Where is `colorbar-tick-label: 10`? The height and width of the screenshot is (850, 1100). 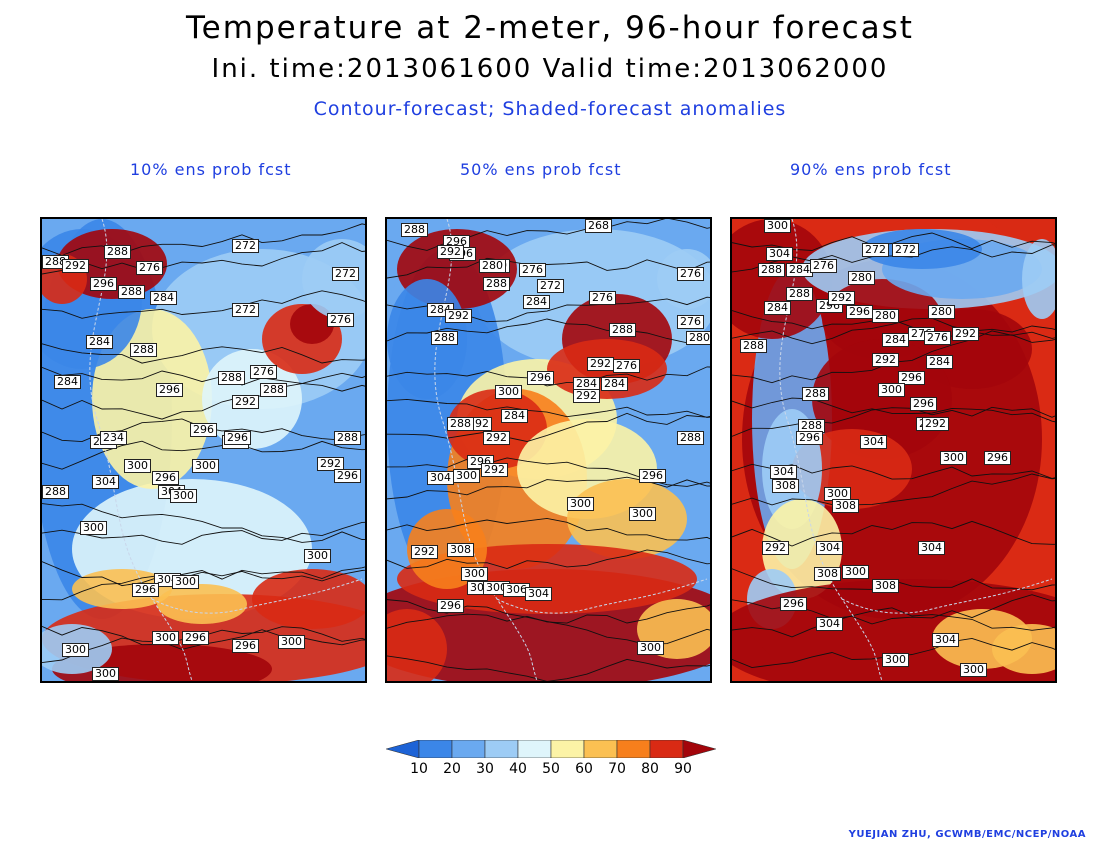 colorbar-tick-label: 10 is located at coordinates (419, 769).